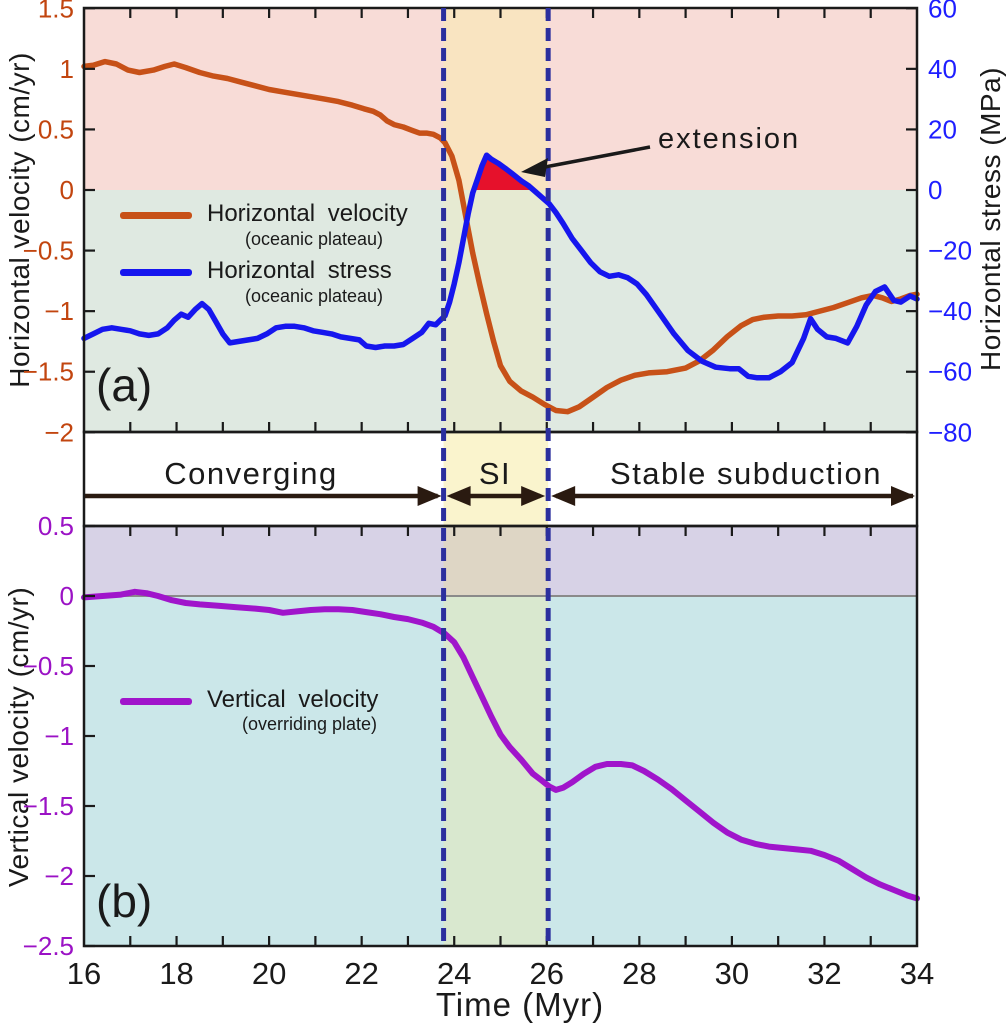 Image resolution: width=1006 pixels, height=1024 pixels. I want to click on legend-label-vertical-velocity: Vertical velocity, so click(293, 699).